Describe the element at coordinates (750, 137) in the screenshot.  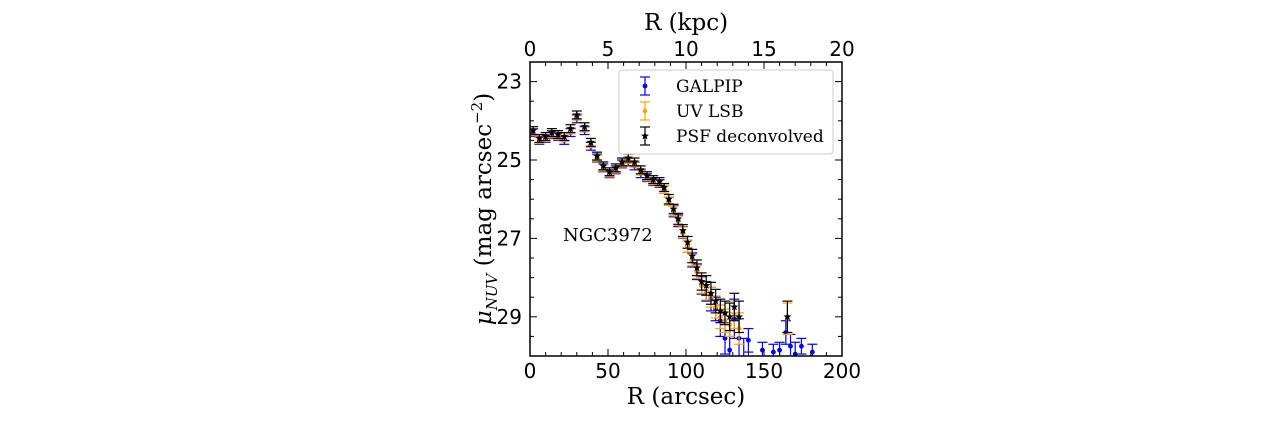
I see `legend-label: PSF deconvolved` at that location.